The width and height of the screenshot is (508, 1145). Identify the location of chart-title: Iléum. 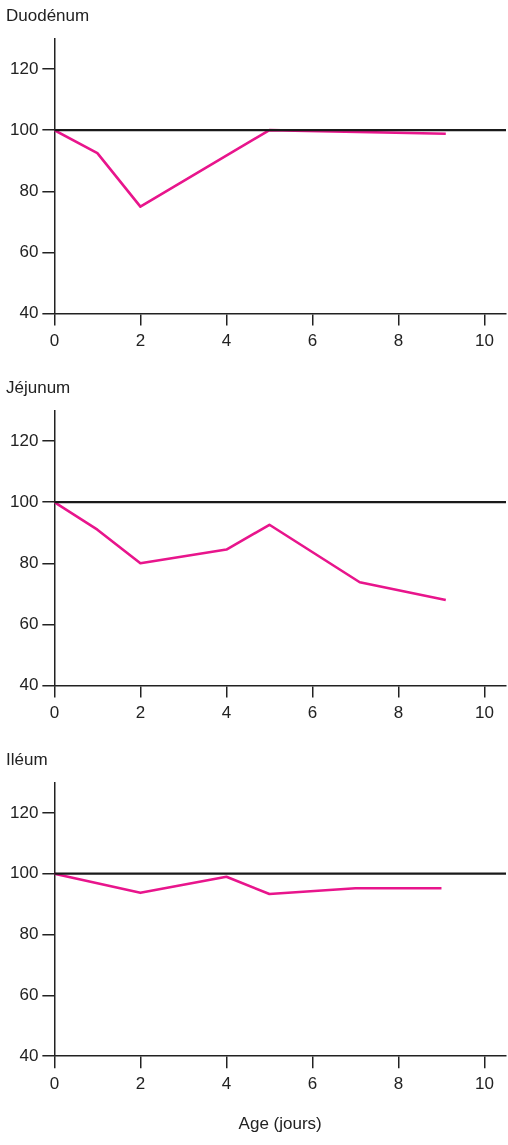
(27, 759).